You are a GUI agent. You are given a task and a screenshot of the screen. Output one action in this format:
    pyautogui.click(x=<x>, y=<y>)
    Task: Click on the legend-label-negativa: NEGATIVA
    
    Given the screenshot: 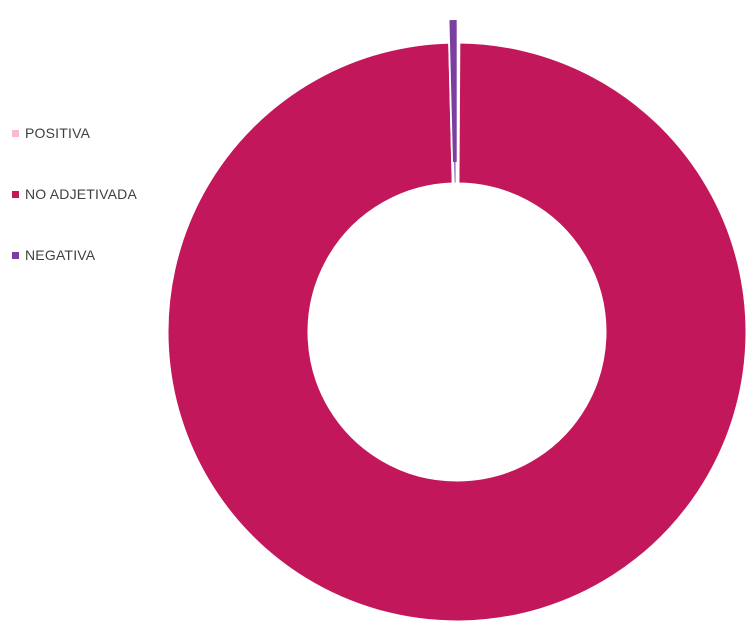 What is the action you would take?
    pyautogui.click(x=60, y=255)
    